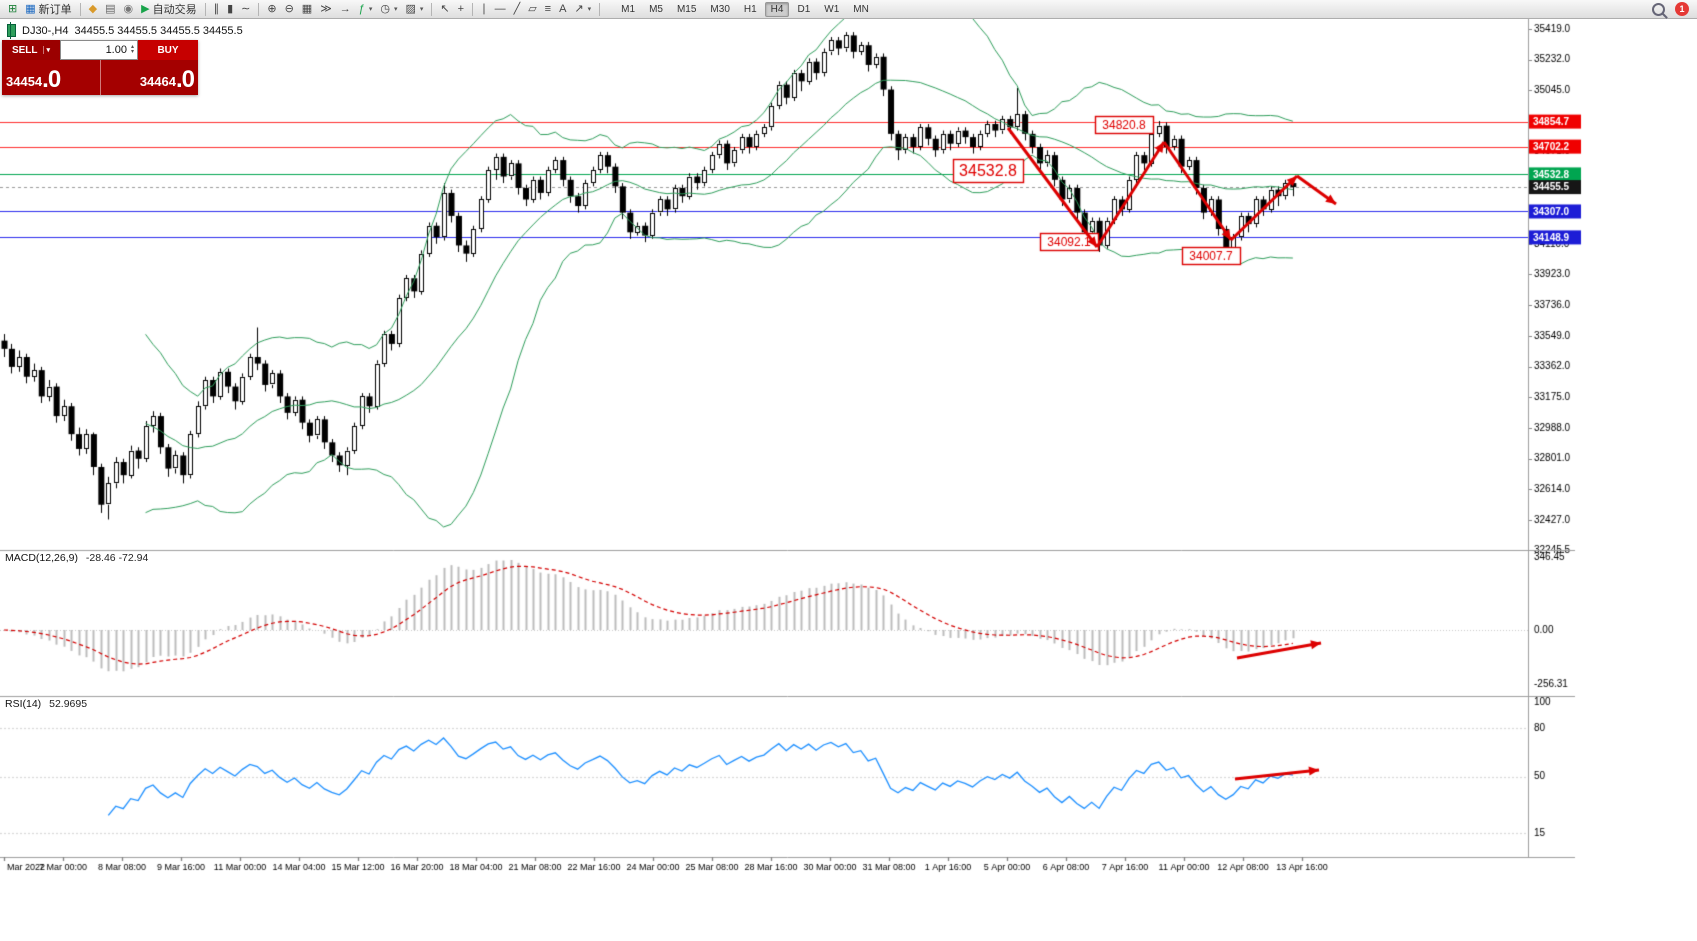  I want to click on zoom-out-icon-button: ⊖, so click(289, 9).